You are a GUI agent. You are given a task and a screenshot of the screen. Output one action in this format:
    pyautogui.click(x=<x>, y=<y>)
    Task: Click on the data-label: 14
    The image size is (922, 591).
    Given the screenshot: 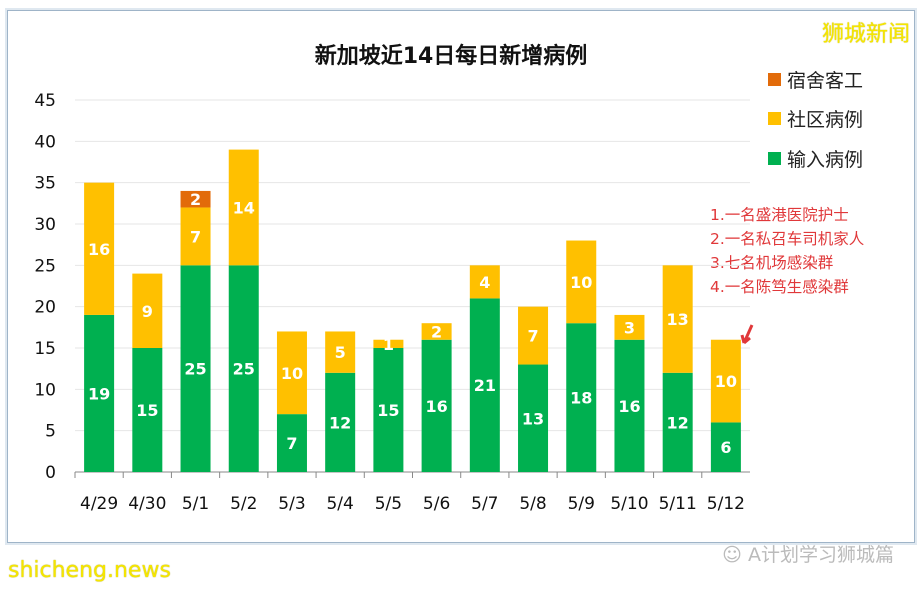 What is the action you would take?
    pyautogui.click(x=244, y=207)
    